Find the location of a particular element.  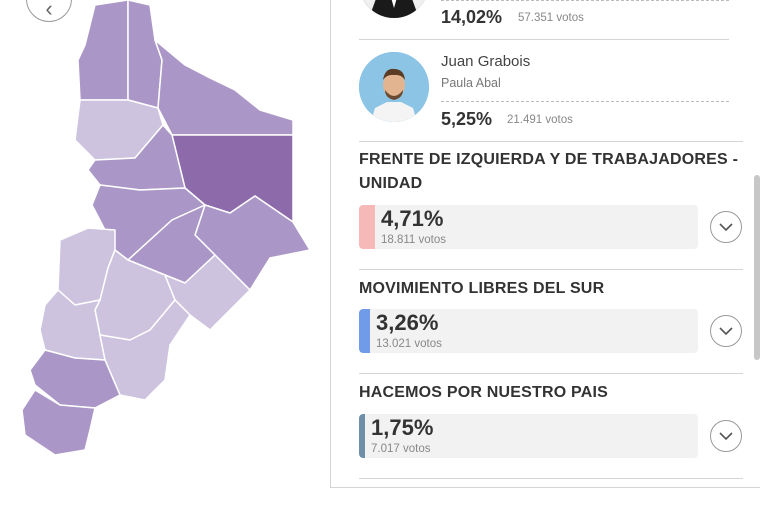

party-name: MOVIMIENTO LIBRES DEL SUR is located at coordinates (482, 288).